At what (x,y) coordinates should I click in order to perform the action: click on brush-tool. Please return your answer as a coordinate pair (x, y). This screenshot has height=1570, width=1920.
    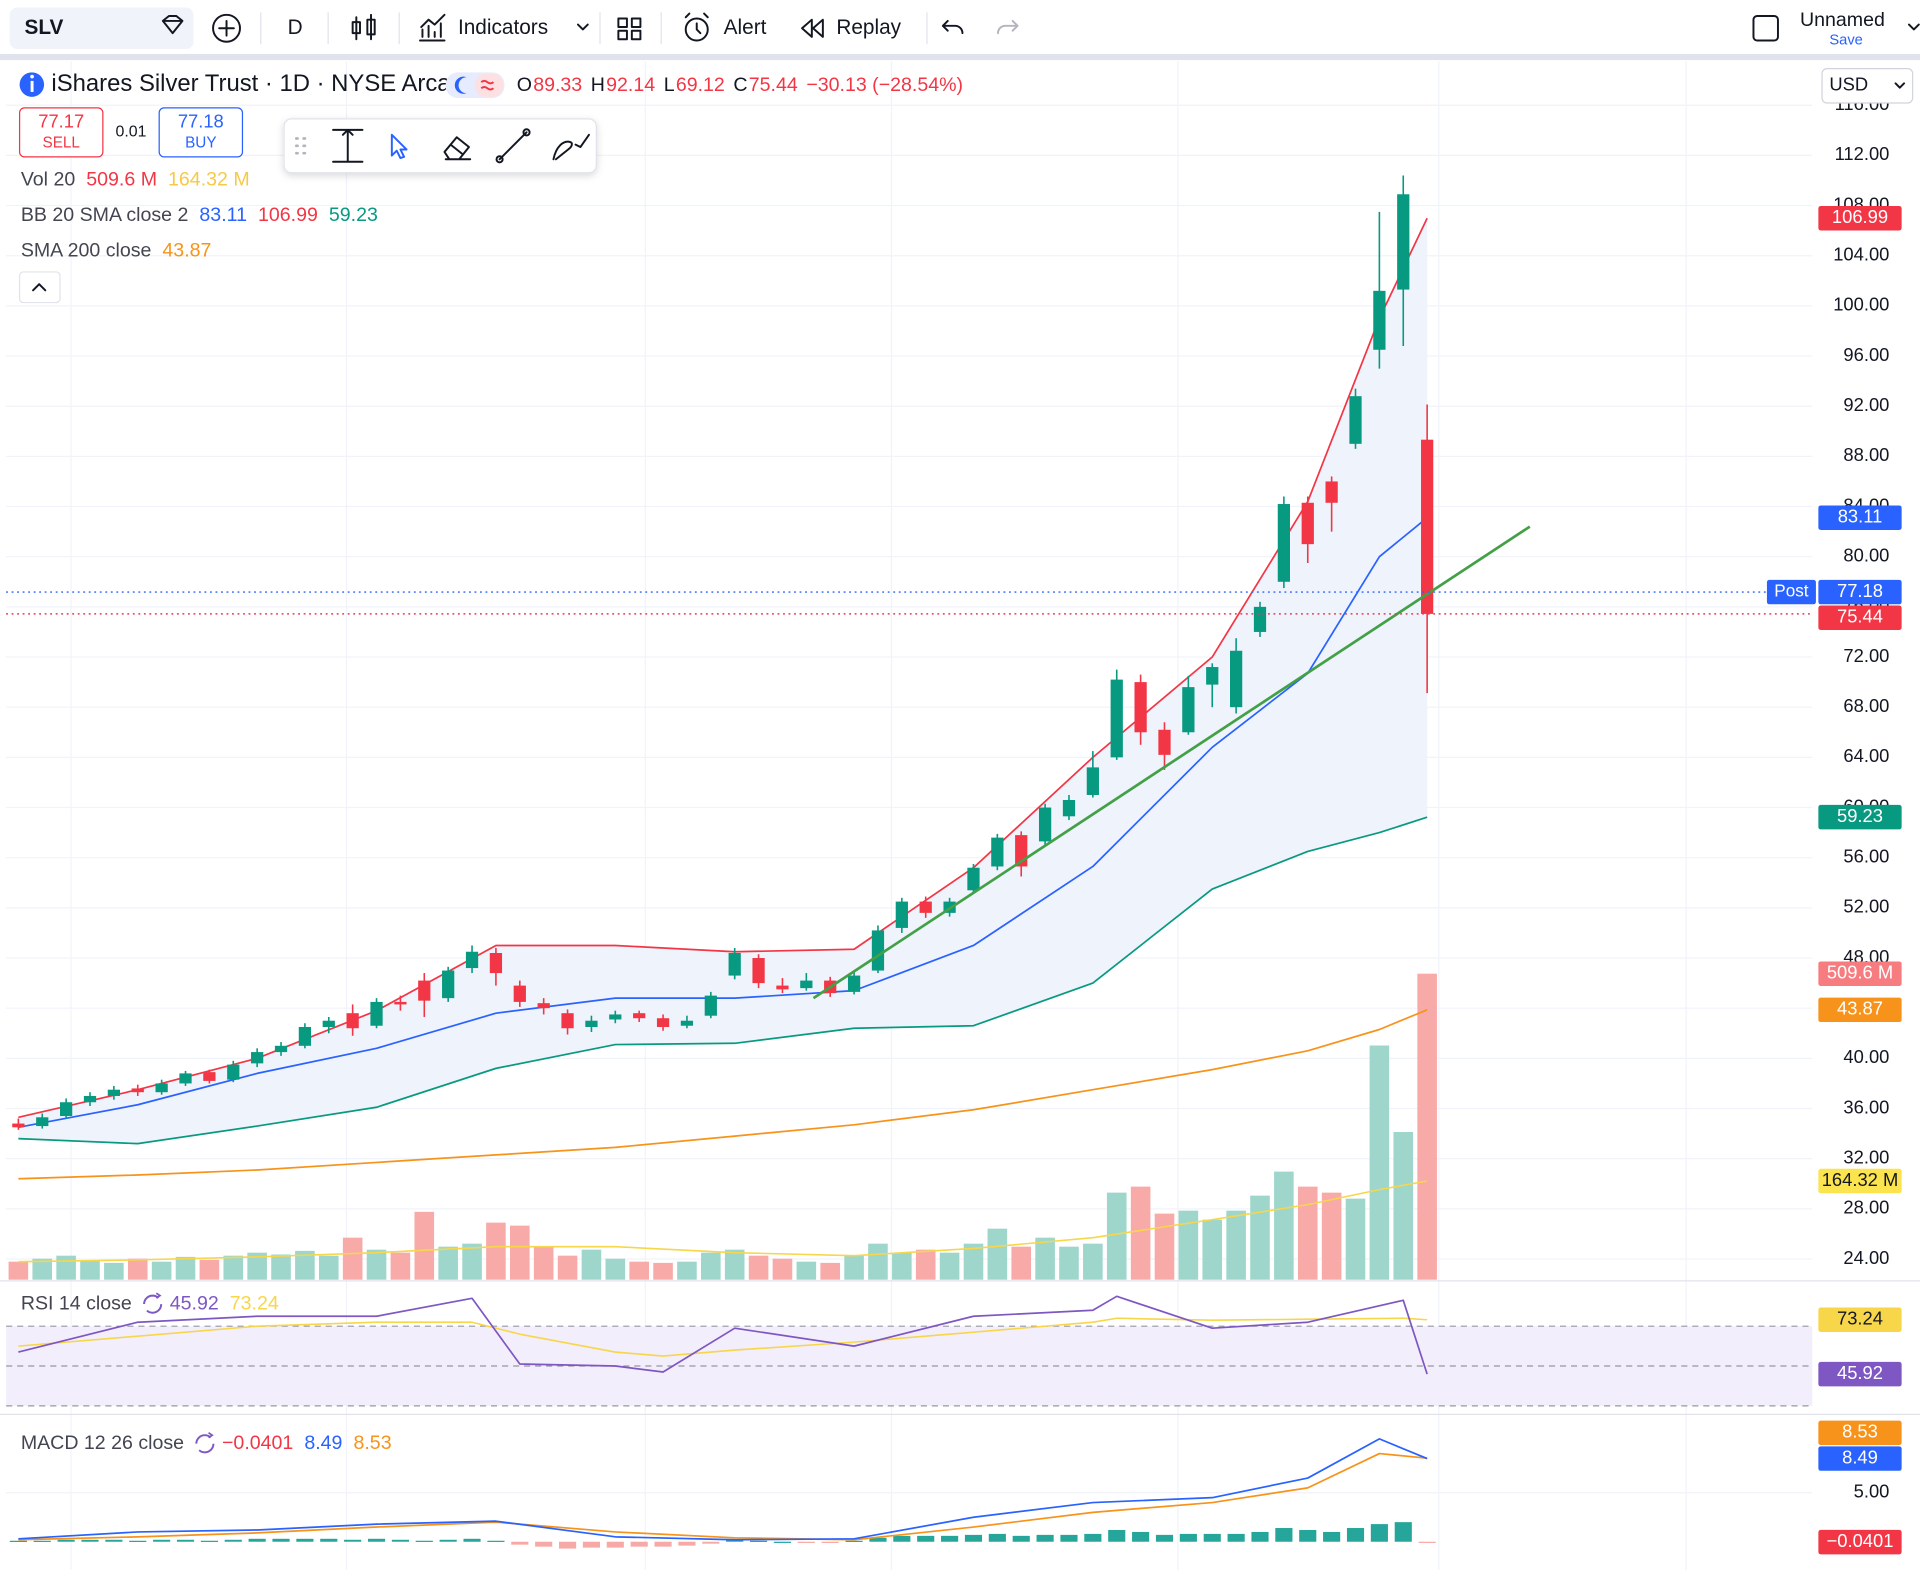
    Looking at the image, I should click on (571, 147).